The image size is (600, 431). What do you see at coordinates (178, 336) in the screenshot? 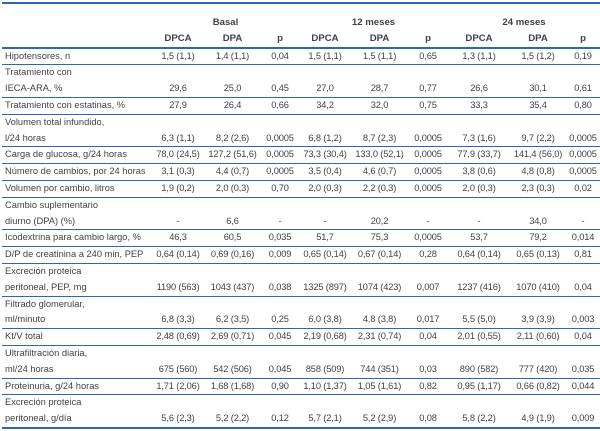
I see `table-cell: 2,48 (0,69)` at bounding box center [178, 336].